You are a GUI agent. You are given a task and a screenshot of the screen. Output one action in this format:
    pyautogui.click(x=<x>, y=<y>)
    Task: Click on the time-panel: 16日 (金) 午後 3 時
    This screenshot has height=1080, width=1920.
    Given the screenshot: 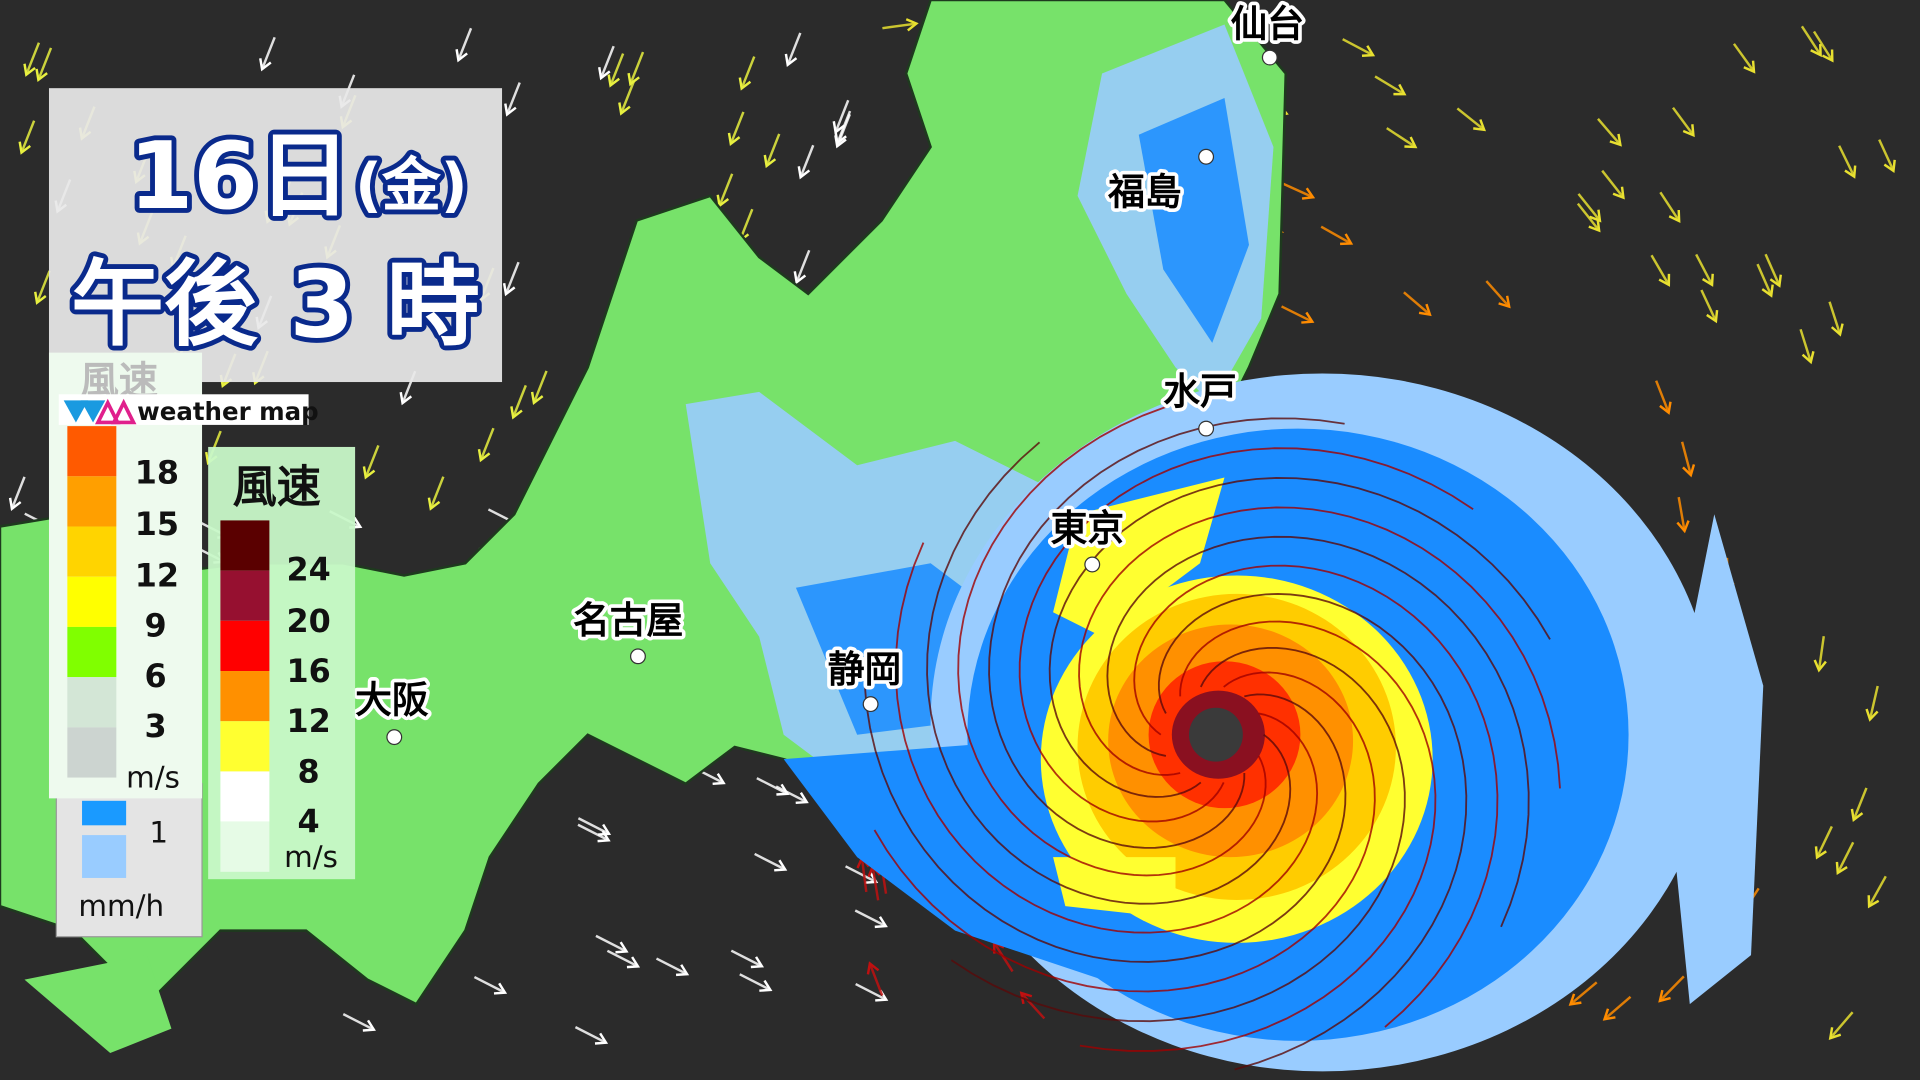 What is the action you would take?
    pyautogui.click(x=275, y=235)
    